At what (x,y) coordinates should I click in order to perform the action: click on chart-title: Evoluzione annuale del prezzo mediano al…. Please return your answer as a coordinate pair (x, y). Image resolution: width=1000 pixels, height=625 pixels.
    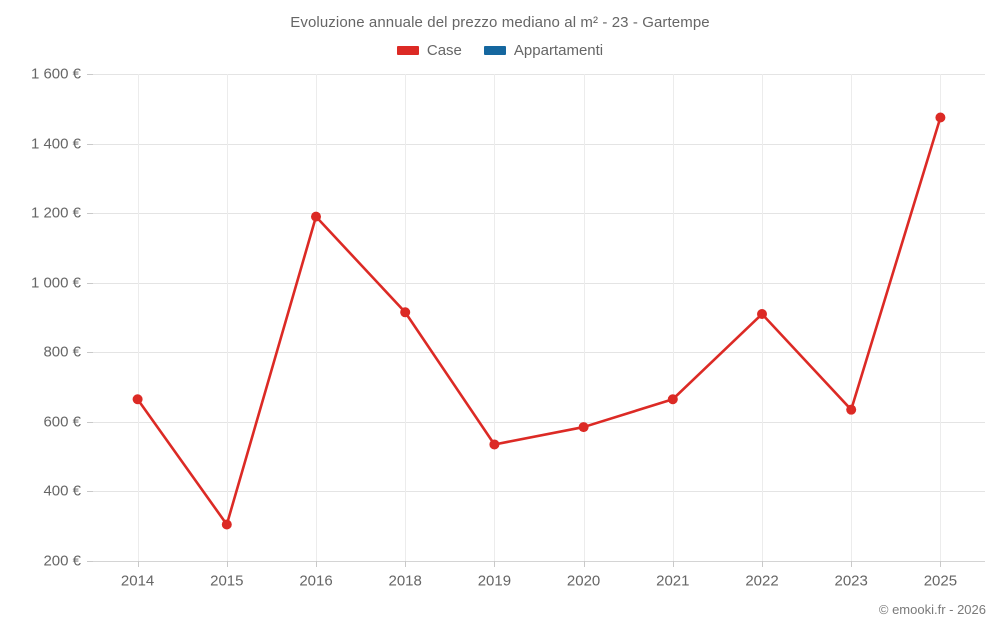
    Looking at the image, I should click on (500, 22).